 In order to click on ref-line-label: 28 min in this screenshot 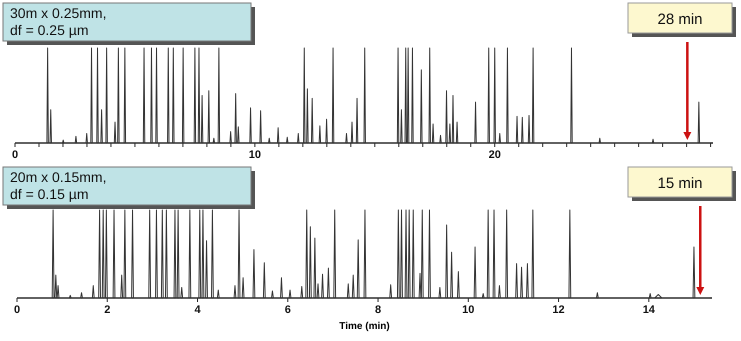, I will do `click(680, 19)`.